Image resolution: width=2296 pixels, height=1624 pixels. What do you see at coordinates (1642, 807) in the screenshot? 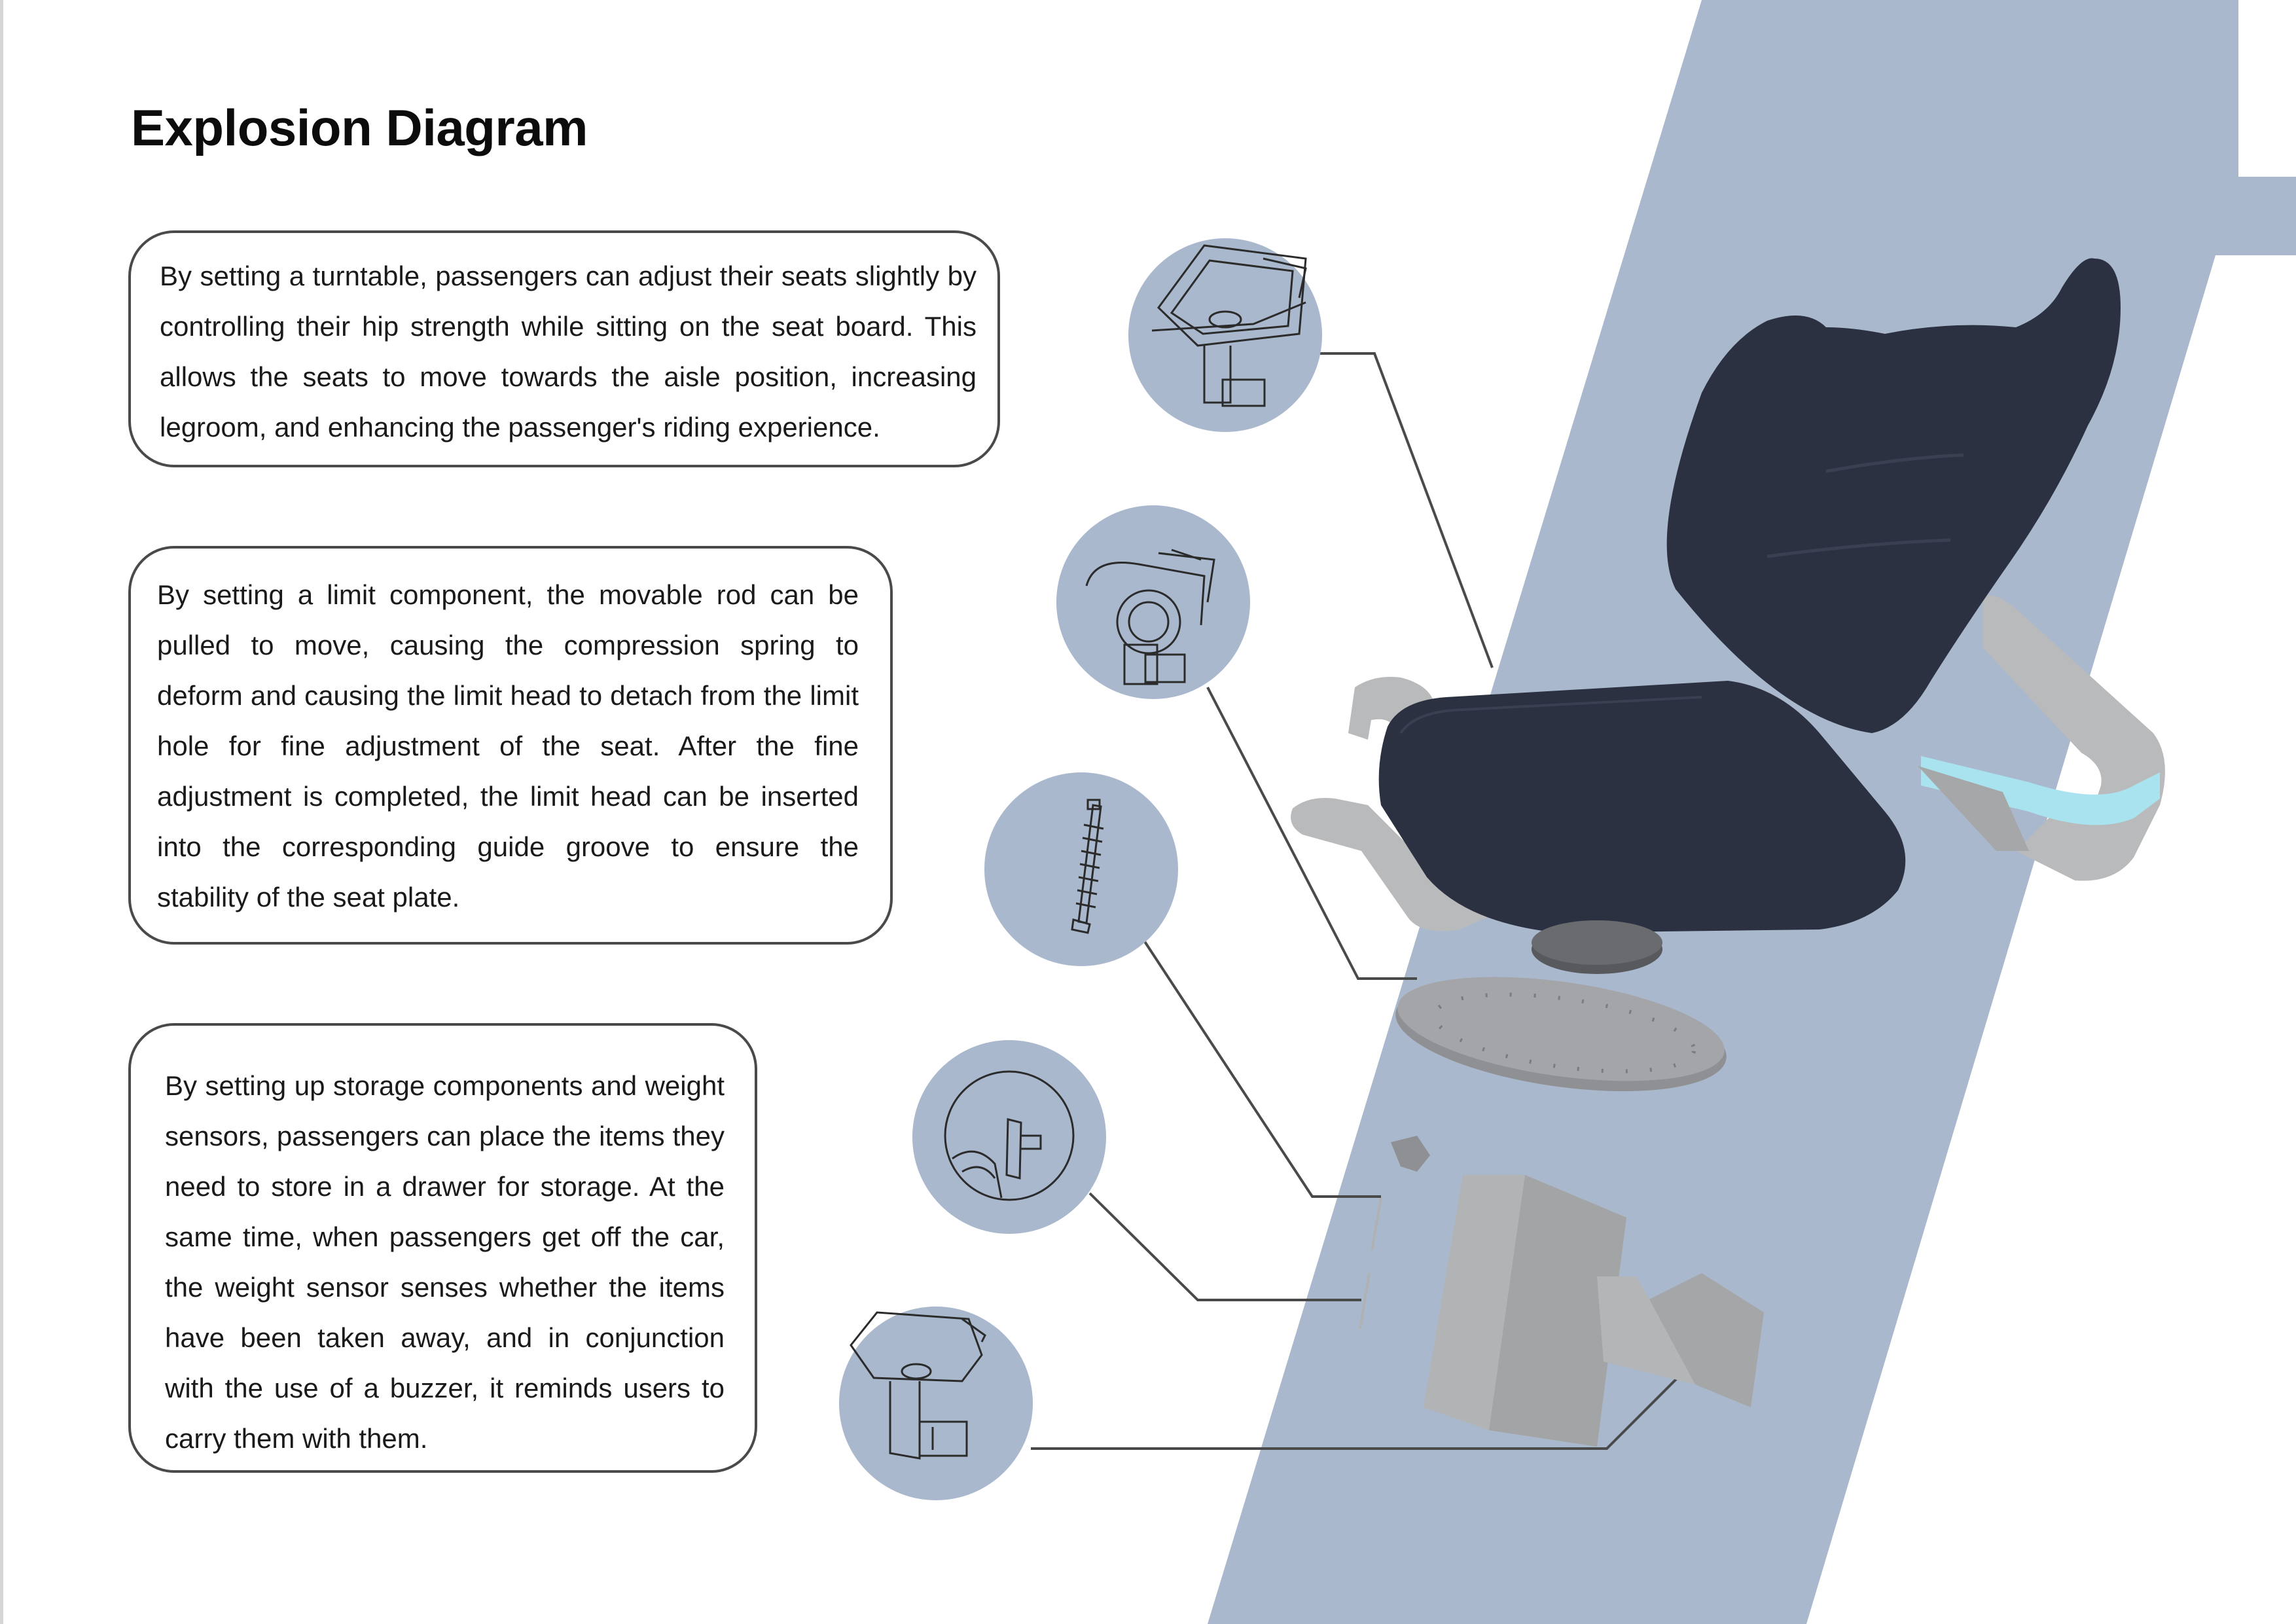
I see `seat-cushion` at bounding box center [1642, 807].